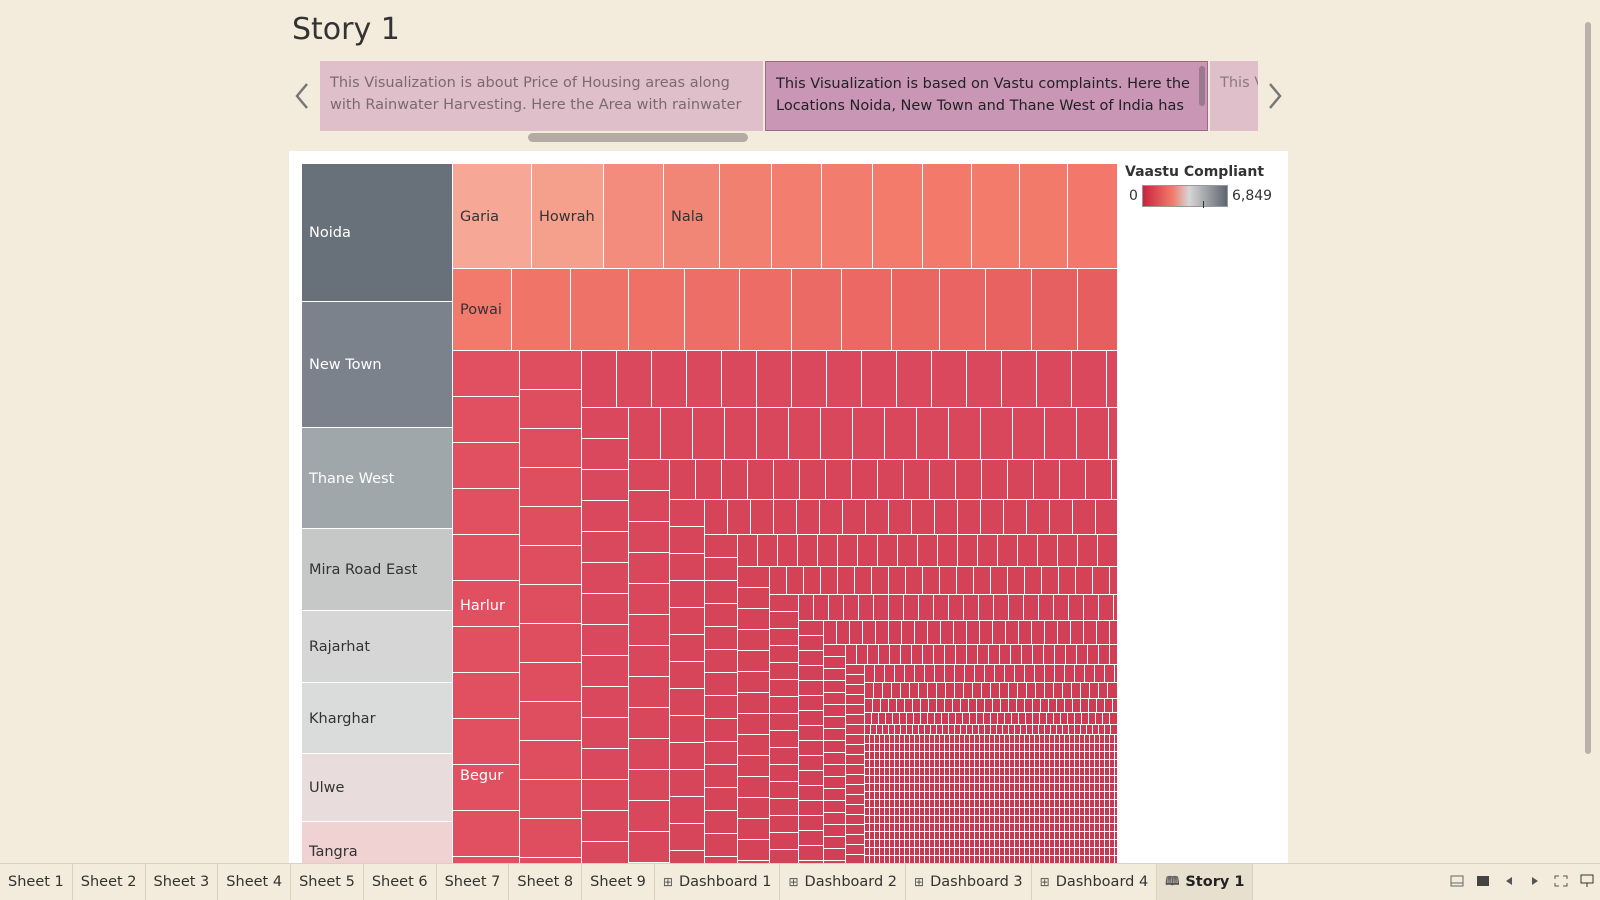 The width and height of the screenshot is (1600, 900). Describe the element at coordinates (1509, 881) in the screenshot. I see `previous-sheet-icon` at that location.